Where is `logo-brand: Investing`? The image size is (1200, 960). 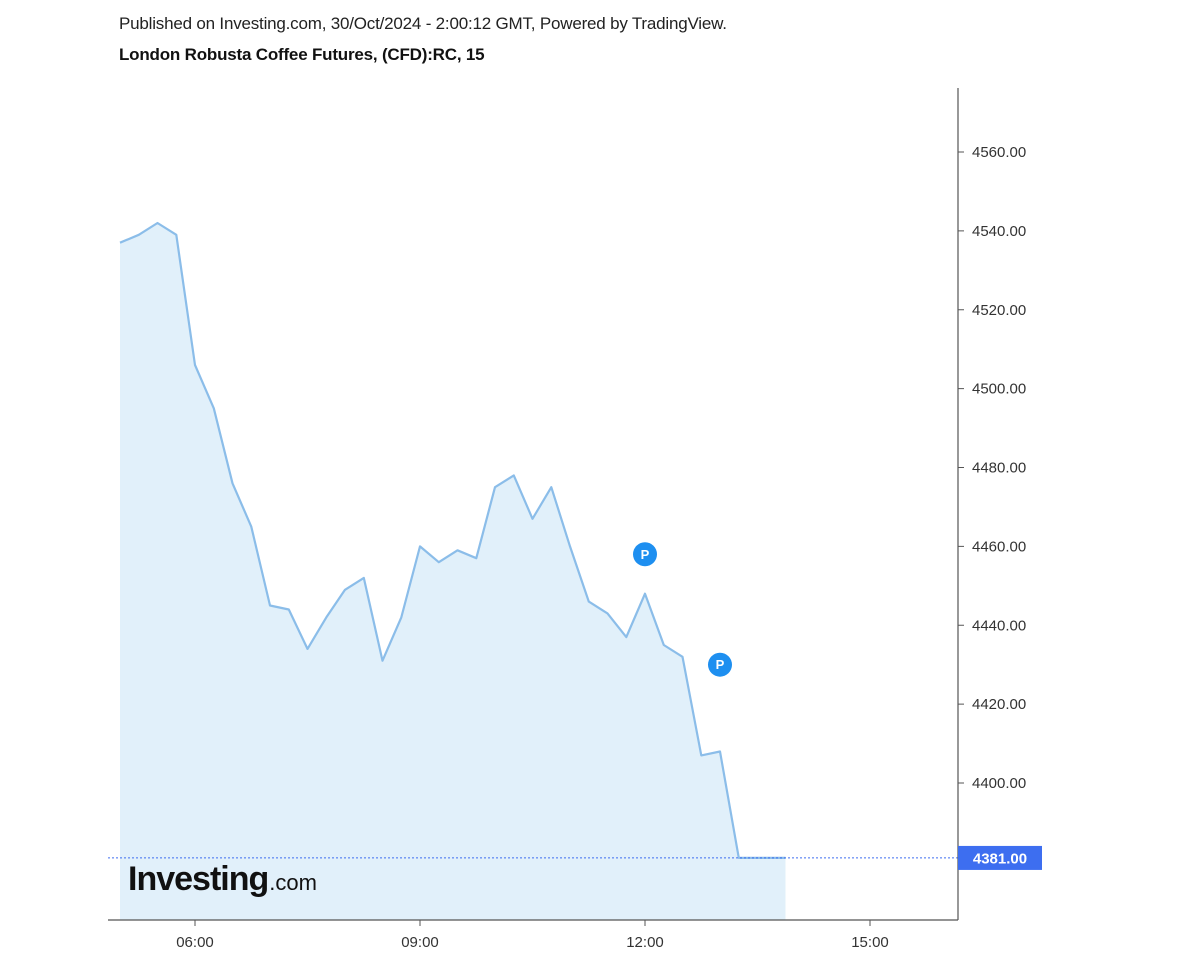 logo-brand: Investing is located at coordinates (198, 879).